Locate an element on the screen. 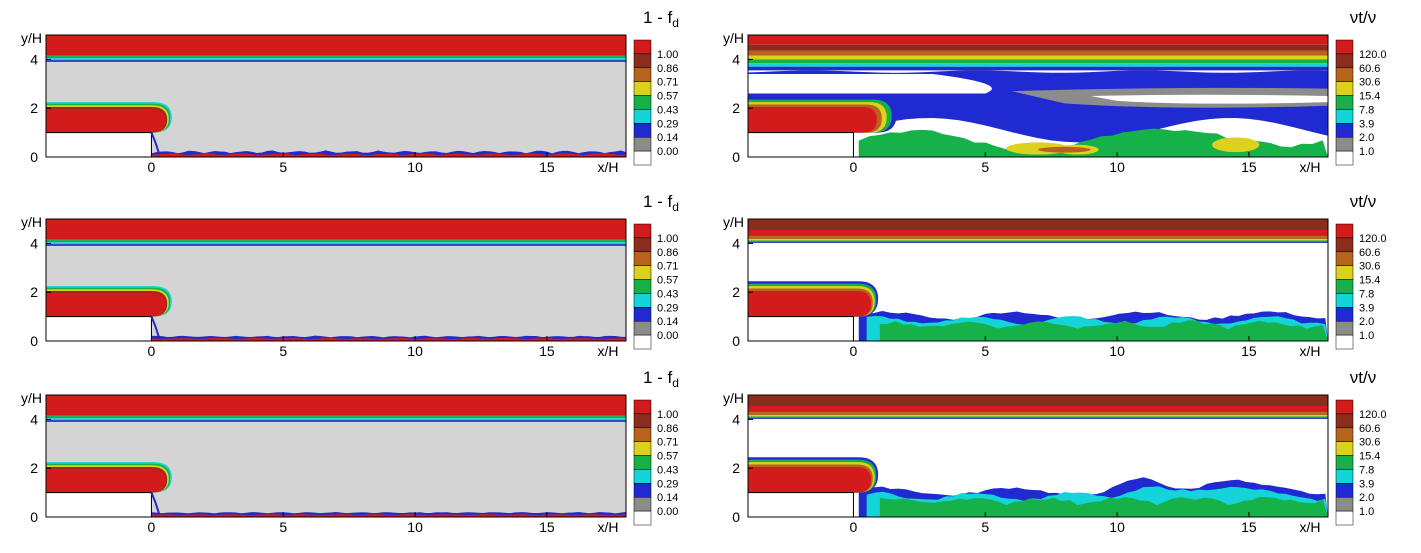 The image size is (1421, 553). colorbar-tick-label: 60.6 is located at coordinates (1369, 429).